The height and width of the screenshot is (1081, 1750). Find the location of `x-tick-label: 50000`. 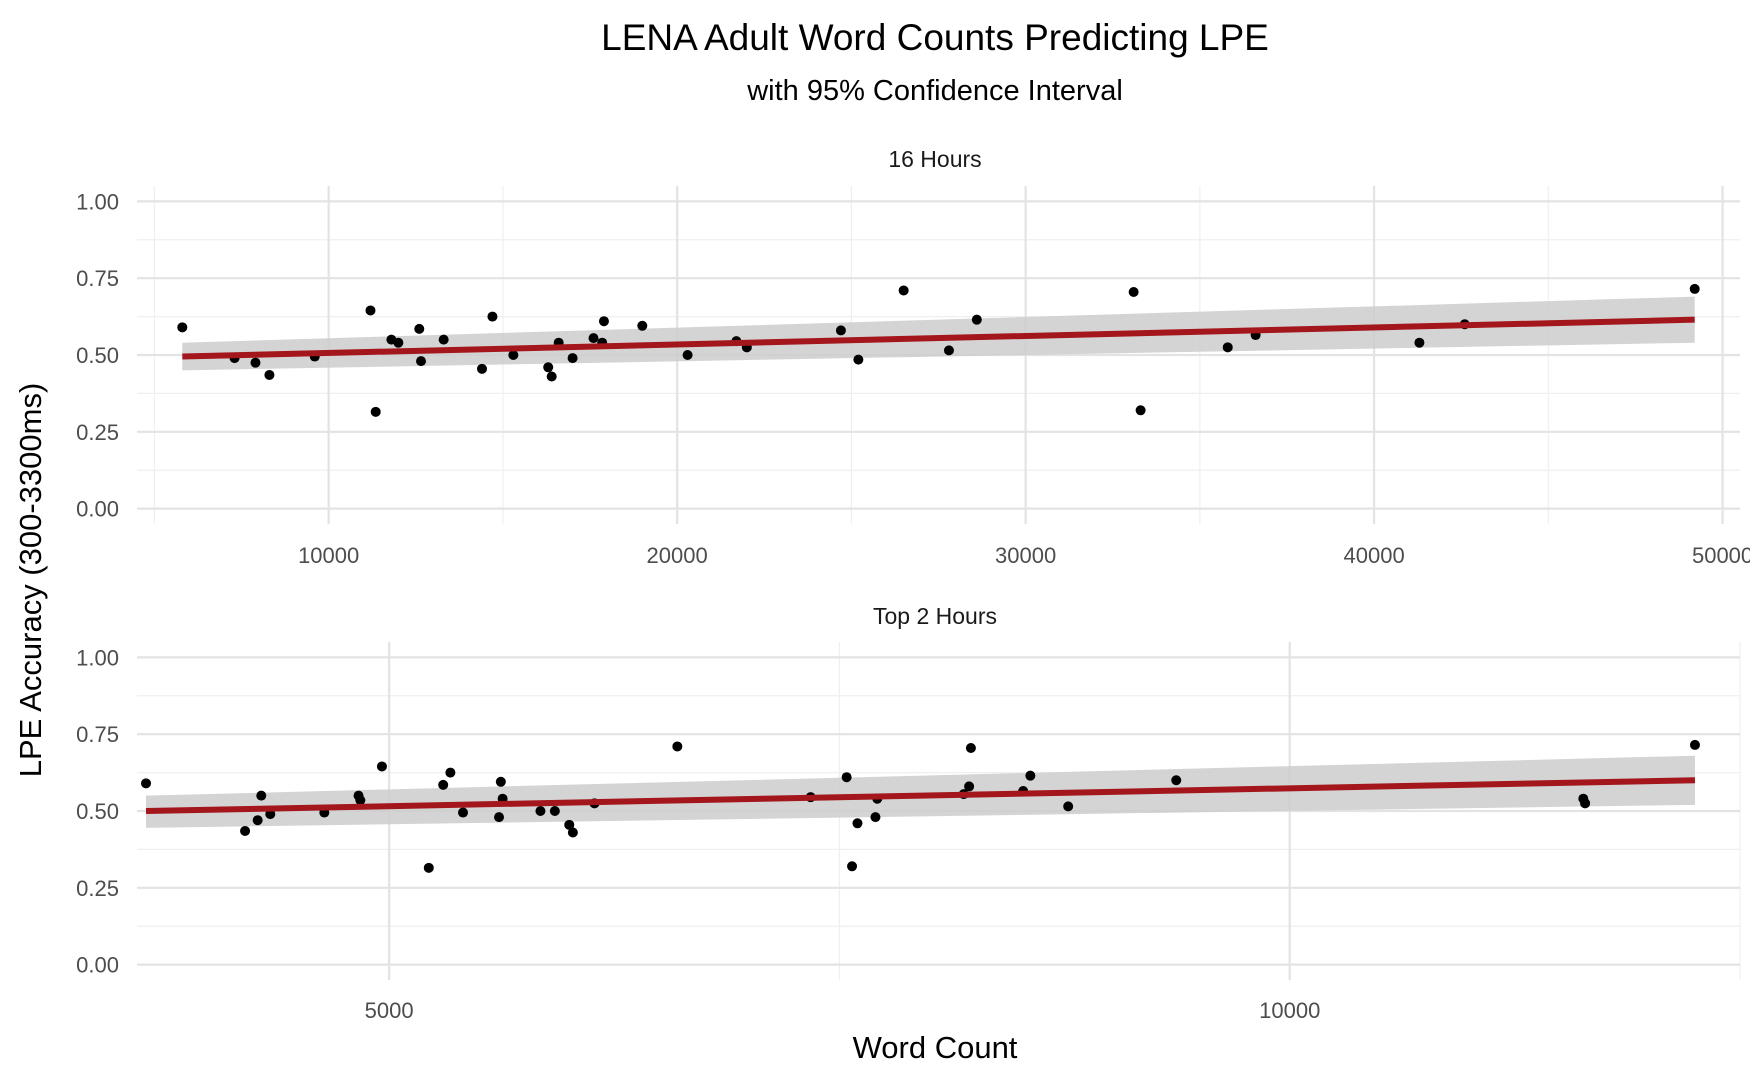

x-tick-label: 50000 is located at coordinates (1721, 555).